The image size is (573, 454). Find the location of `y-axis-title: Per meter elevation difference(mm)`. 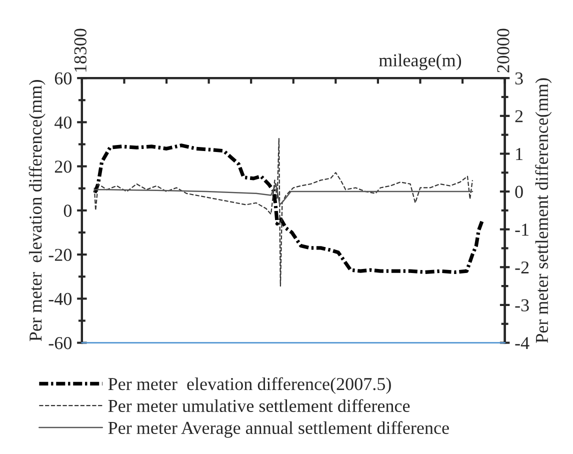

y-axis-title: Per meter elevation difference(mm) is located at coordinates (37, 211).